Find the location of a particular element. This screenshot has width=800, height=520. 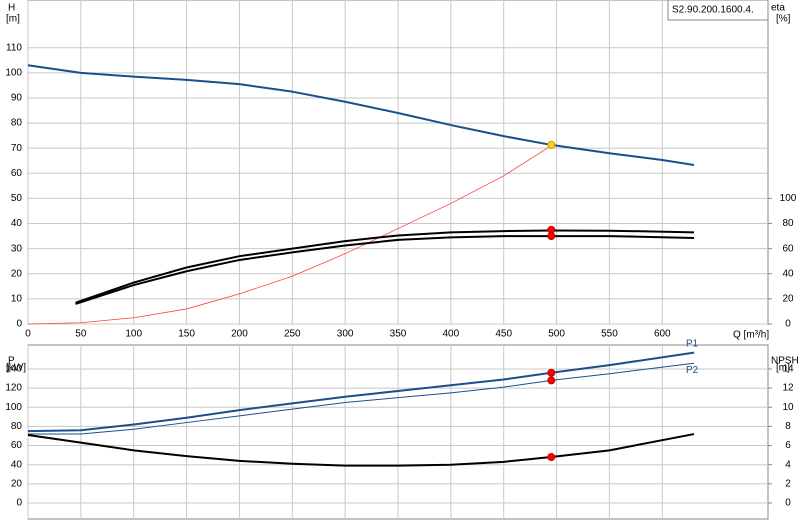

title-box is located at coordinates (718, 10).